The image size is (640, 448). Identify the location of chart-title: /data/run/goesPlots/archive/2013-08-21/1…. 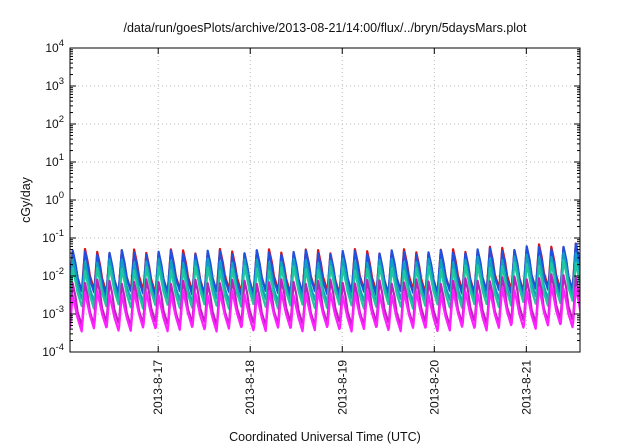
(325, 28).